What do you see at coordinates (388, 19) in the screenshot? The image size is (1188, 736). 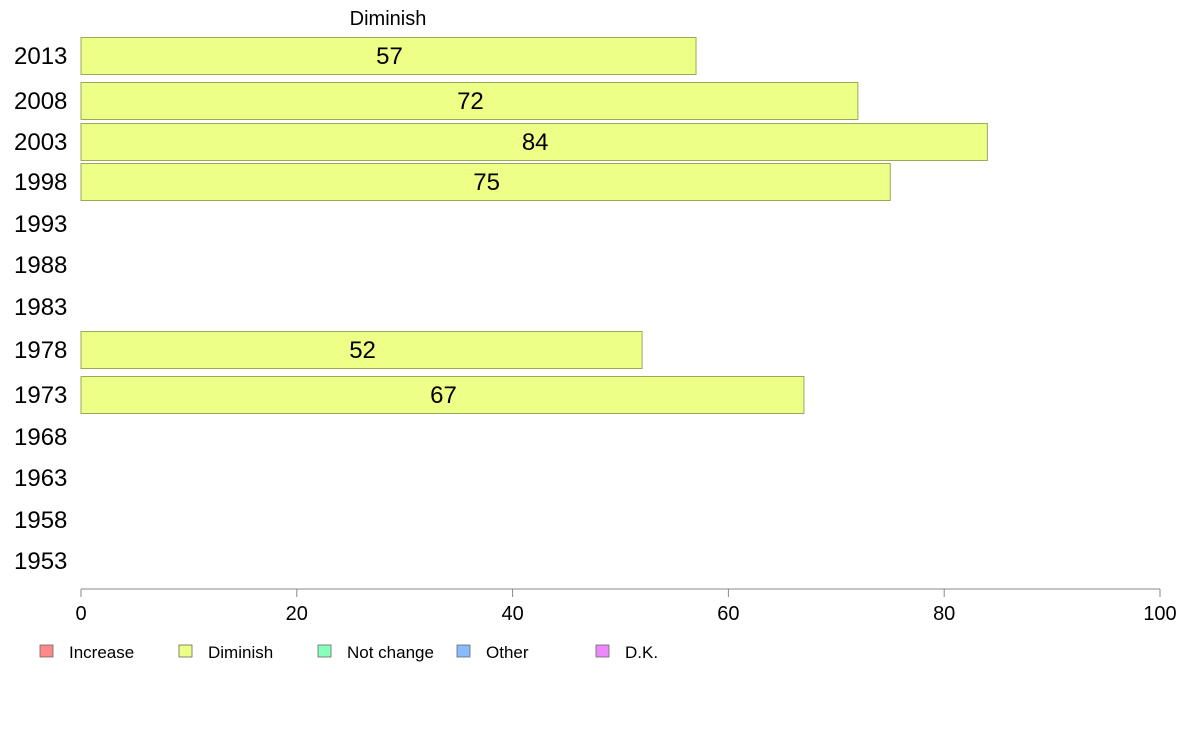 I see `chart-title: Diminish` at bounding box center [388, 19].